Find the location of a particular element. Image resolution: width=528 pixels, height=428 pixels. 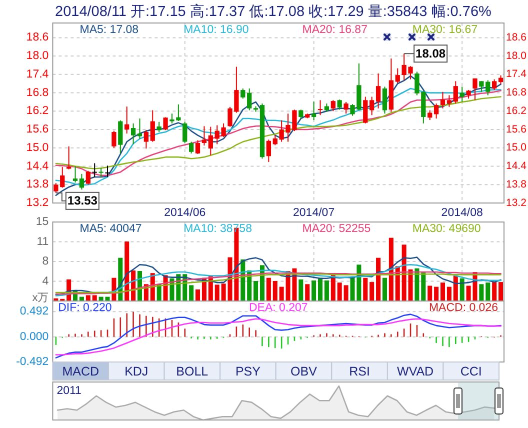

text: MA10: 16.90 is located at coordinates (216, 30).